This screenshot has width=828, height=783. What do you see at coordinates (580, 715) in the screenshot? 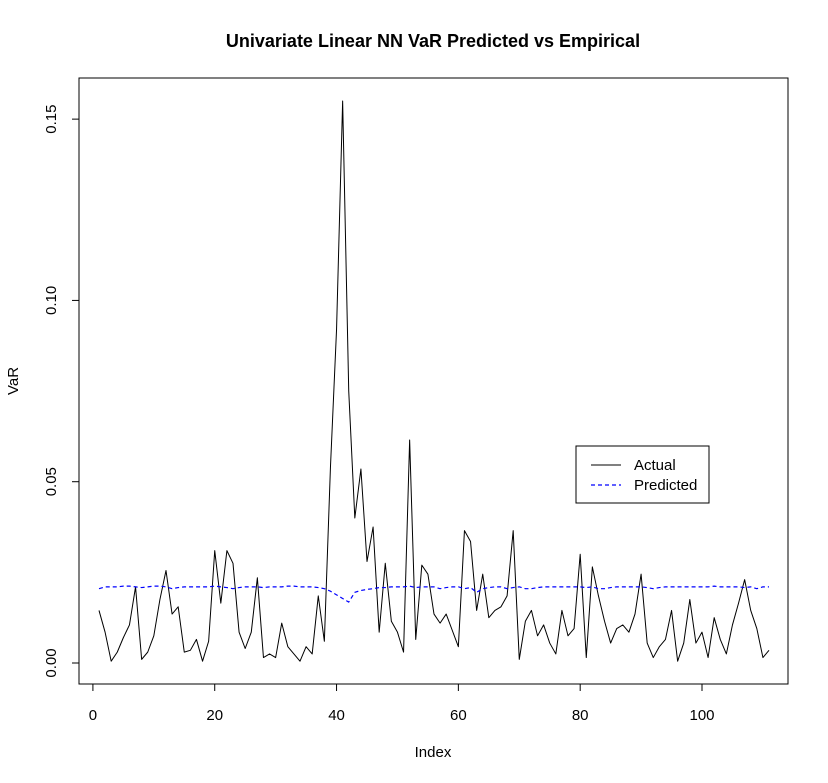
I see `x-tick-label: 80` at bounding box center [580, 715].